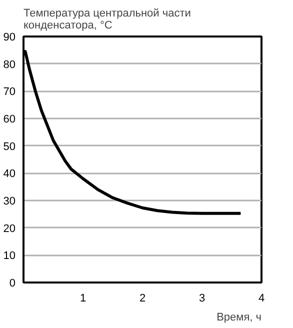  I want to click on y-tick-label: 80, so click(9, 64).